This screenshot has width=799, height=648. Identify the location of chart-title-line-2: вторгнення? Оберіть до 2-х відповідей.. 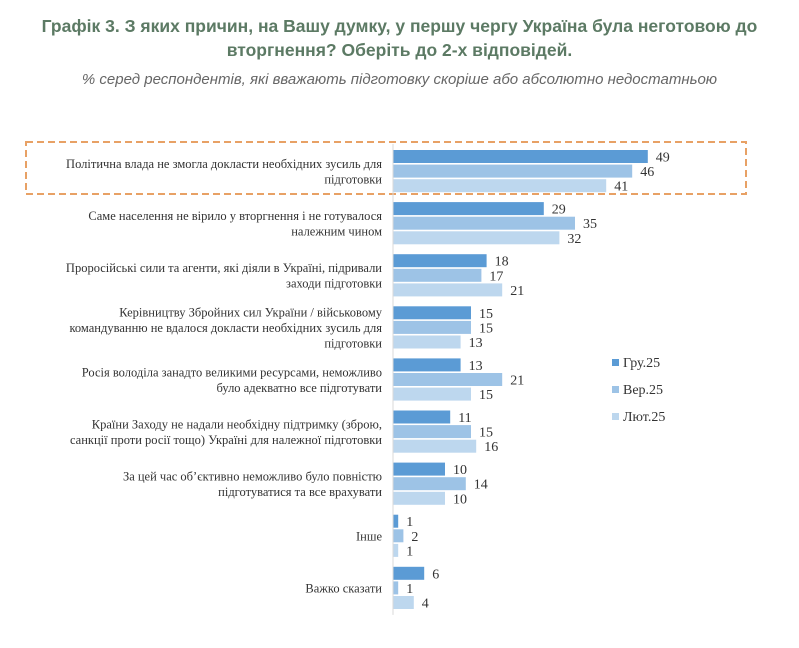
(399, 50).